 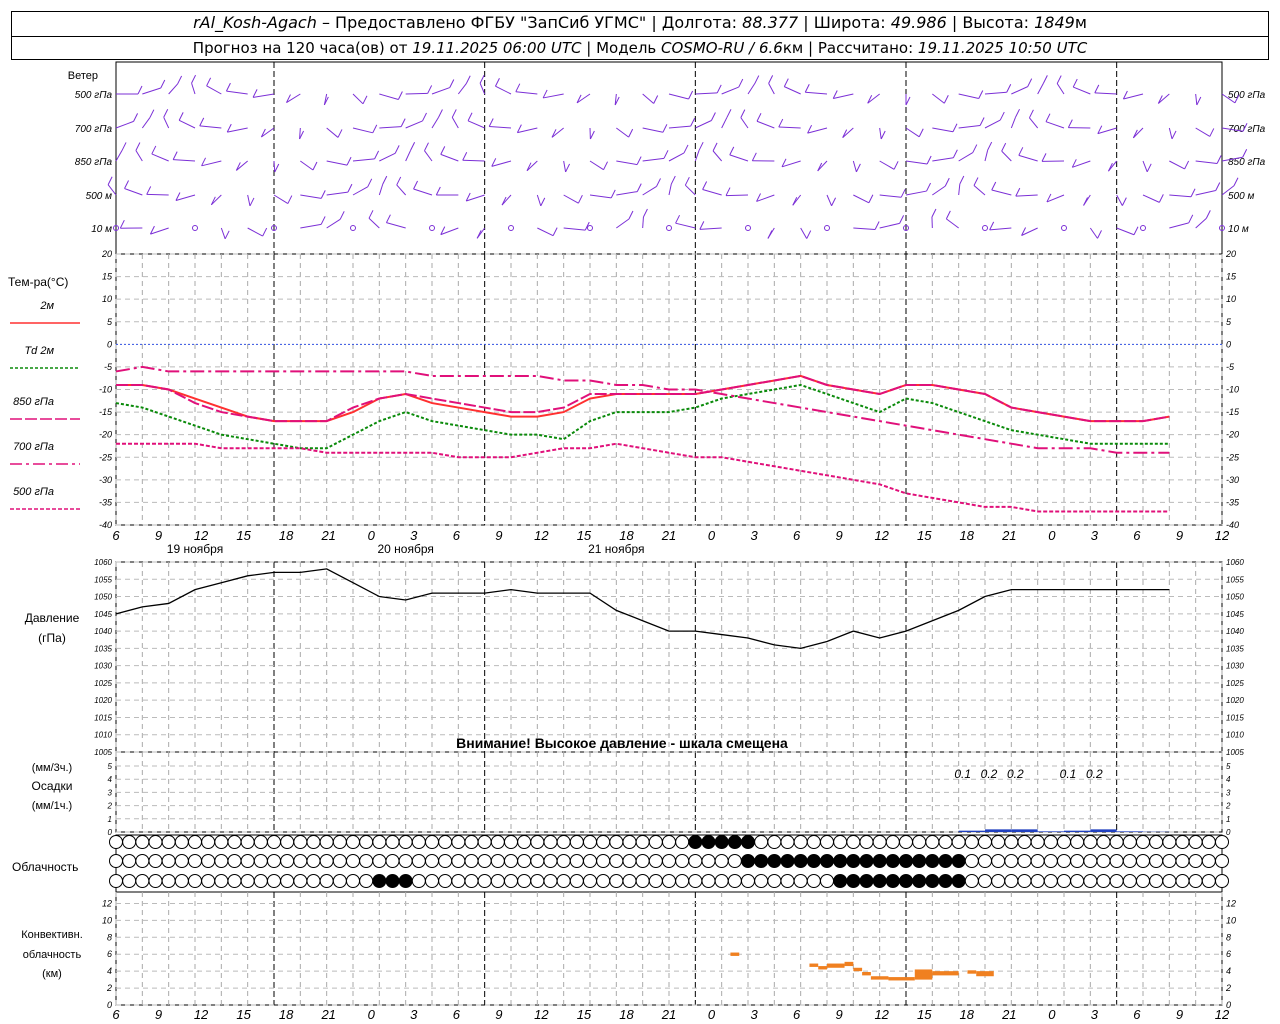 What do you see at coordinates (642, 609) in the screenshot?
I see `pressure-line` at bounding box center [642, 609].